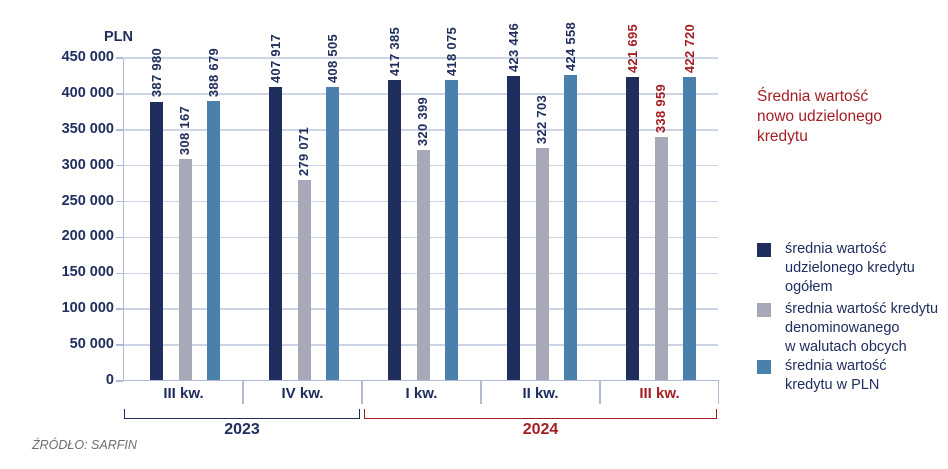  I want to click on y-tick-label: 400 000, so click(87, 92).